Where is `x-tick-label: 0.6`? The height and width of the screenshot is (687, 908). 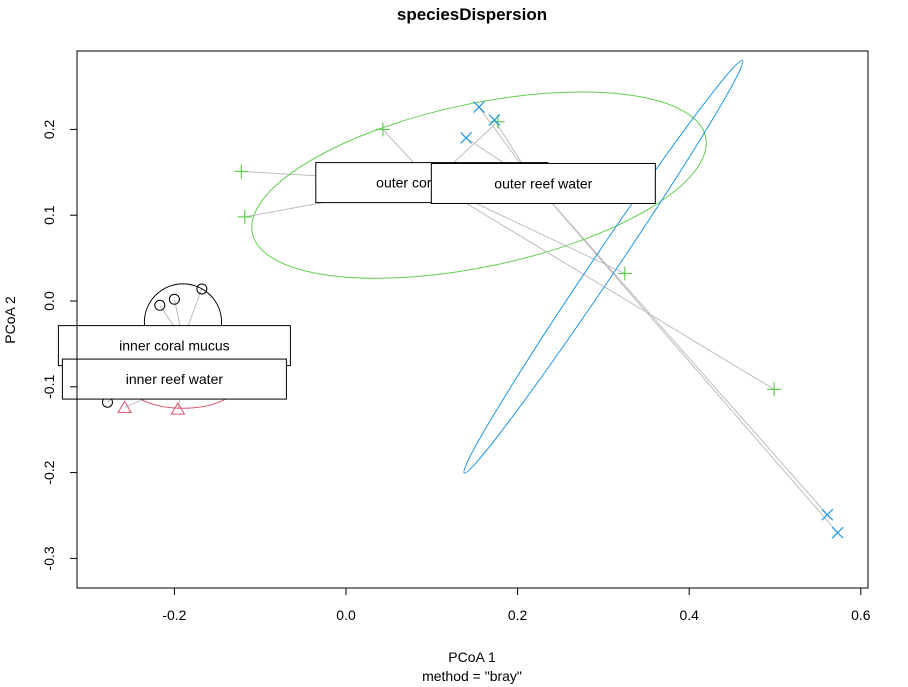 x-tick-label: 0.6 is located at coordinates (861, 615).